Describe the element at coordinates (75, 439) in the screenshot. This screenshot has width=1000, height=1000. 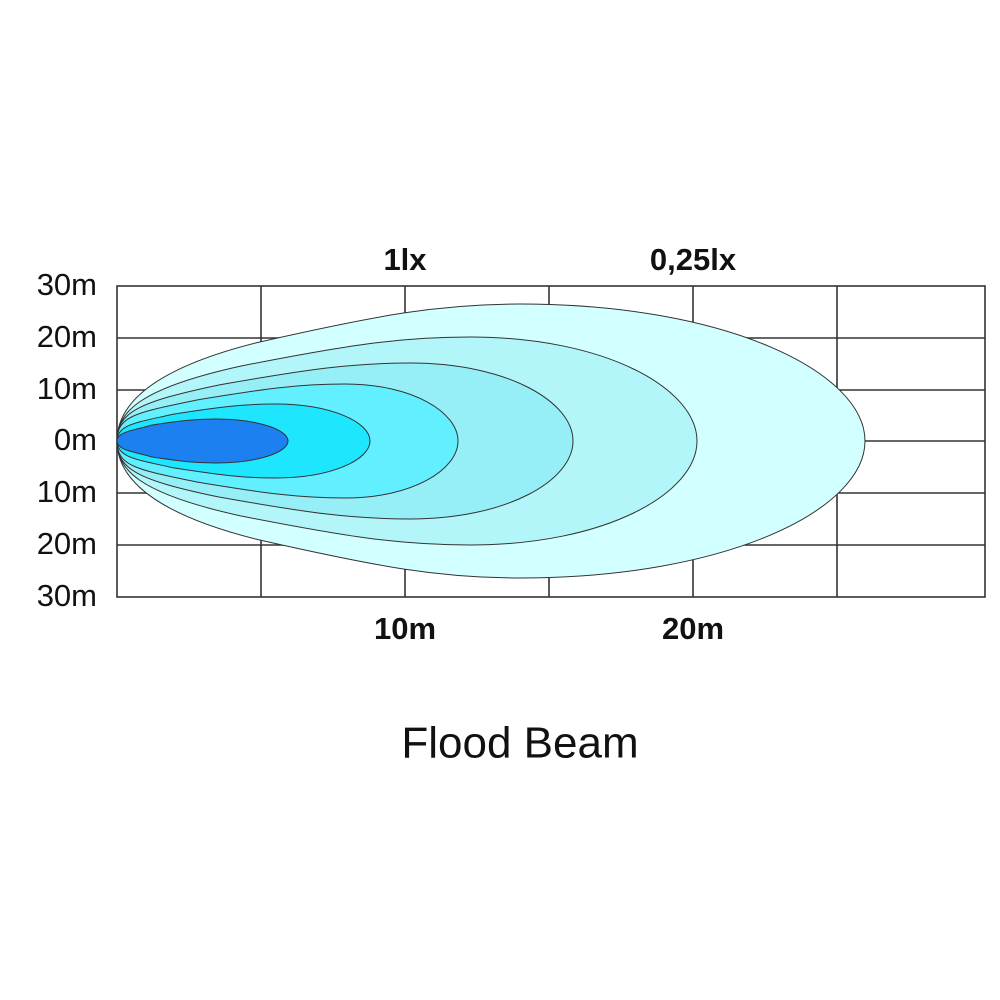
I see `y-label: 0m` at that location.